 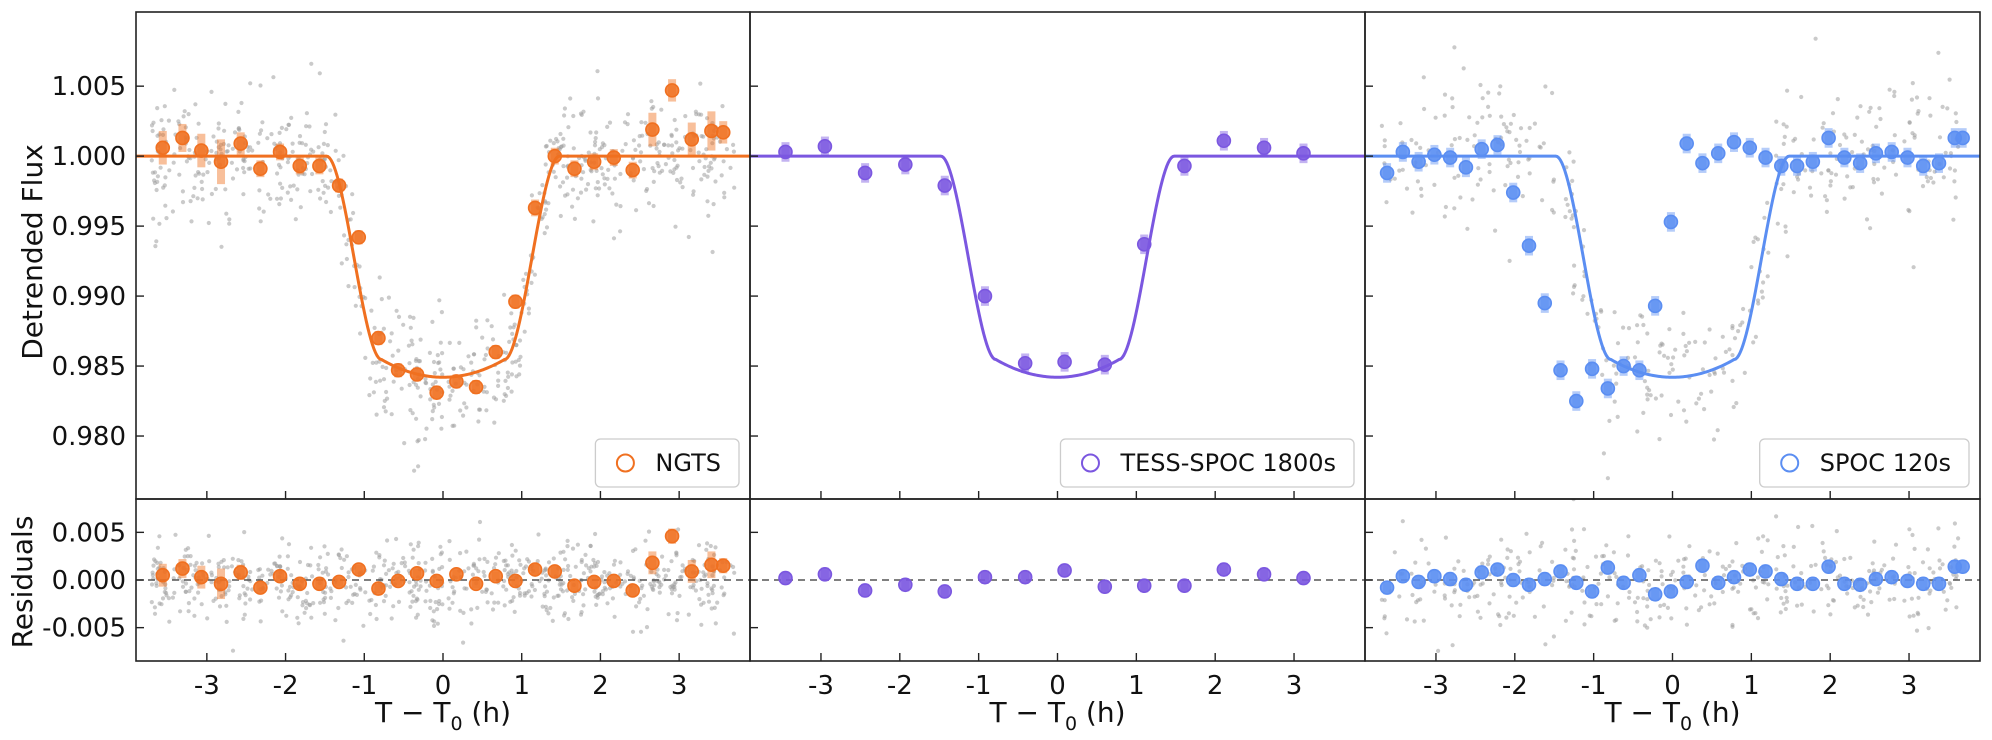 What do you see at coordinates (89, 437) in the screenshot?
I see `y-tick-label-flux: 0.980` at bounding box center [89, 437].